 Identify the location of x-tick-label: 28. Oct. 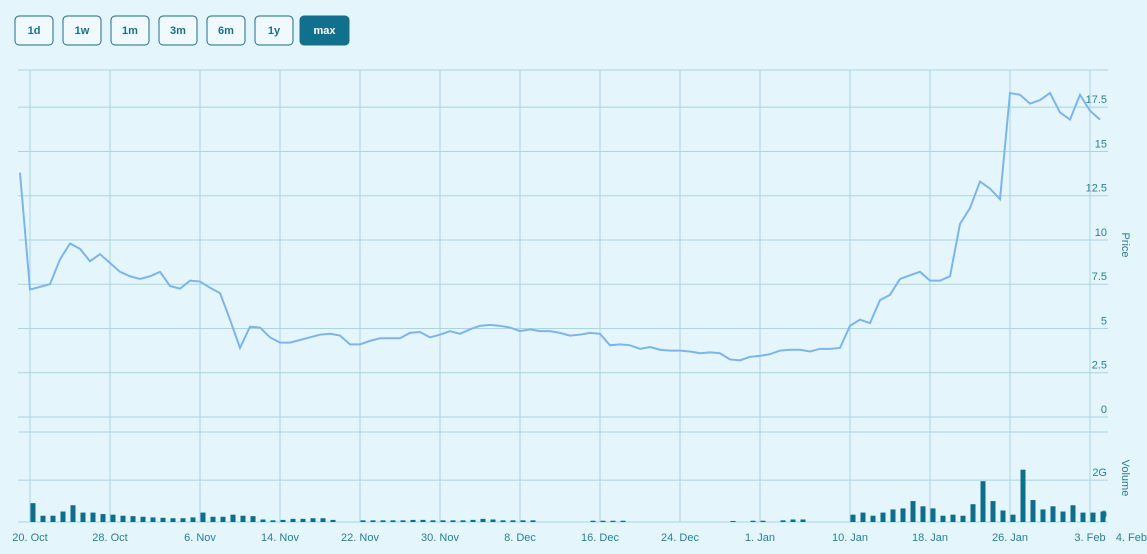
(109, 538).